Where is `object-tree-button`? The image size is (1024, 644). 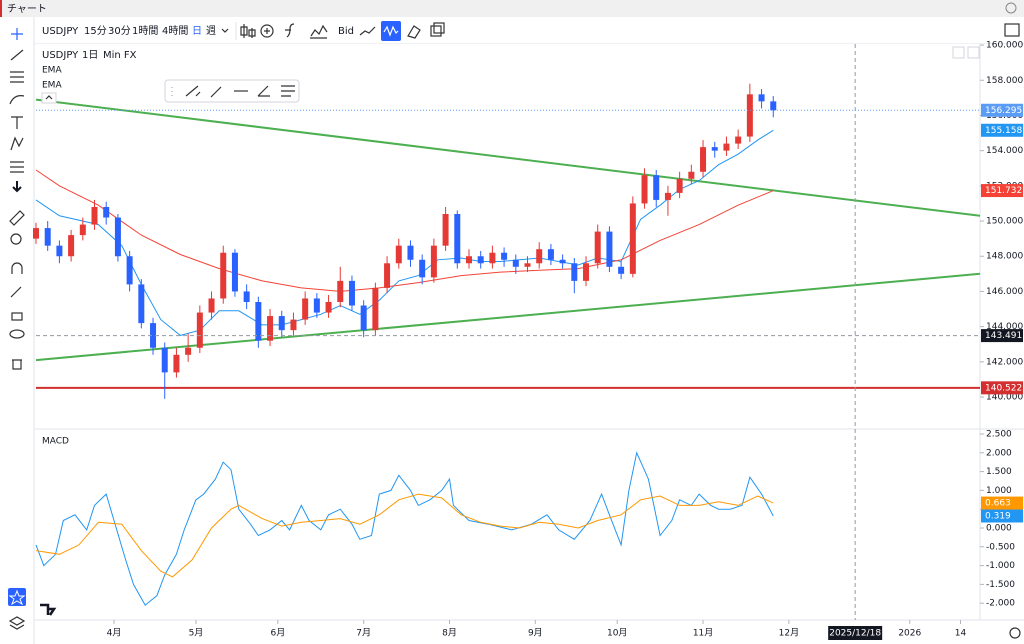 object-tree-button is located at coordinates (17, 623).